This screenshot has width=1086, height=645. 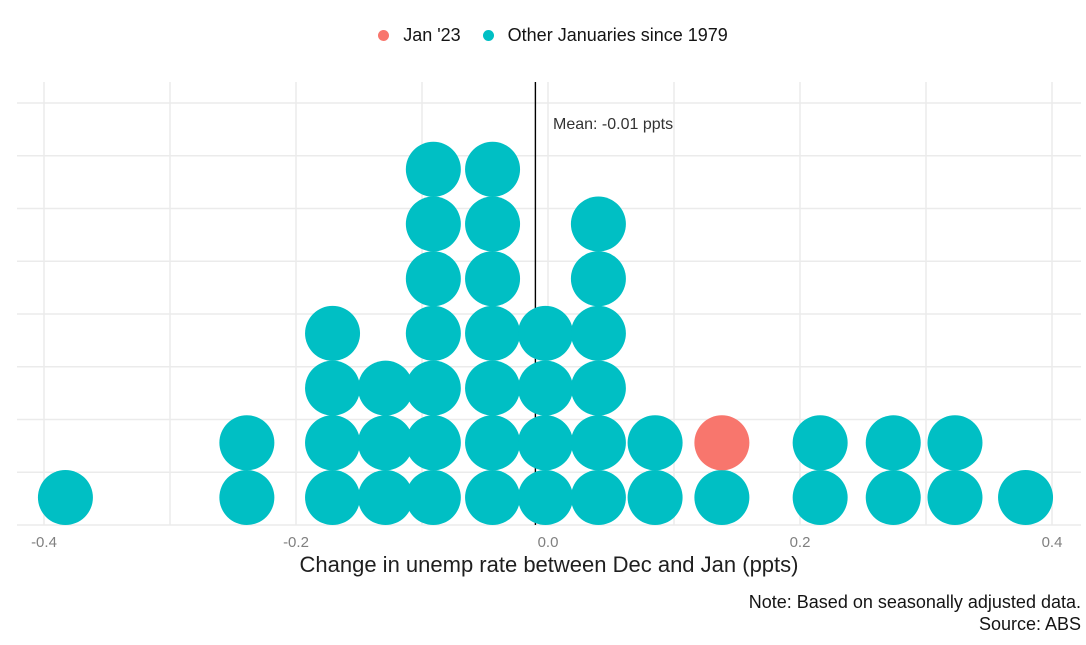 I want to click on x-tick-label: -0.4, so click(x=44, y=542).